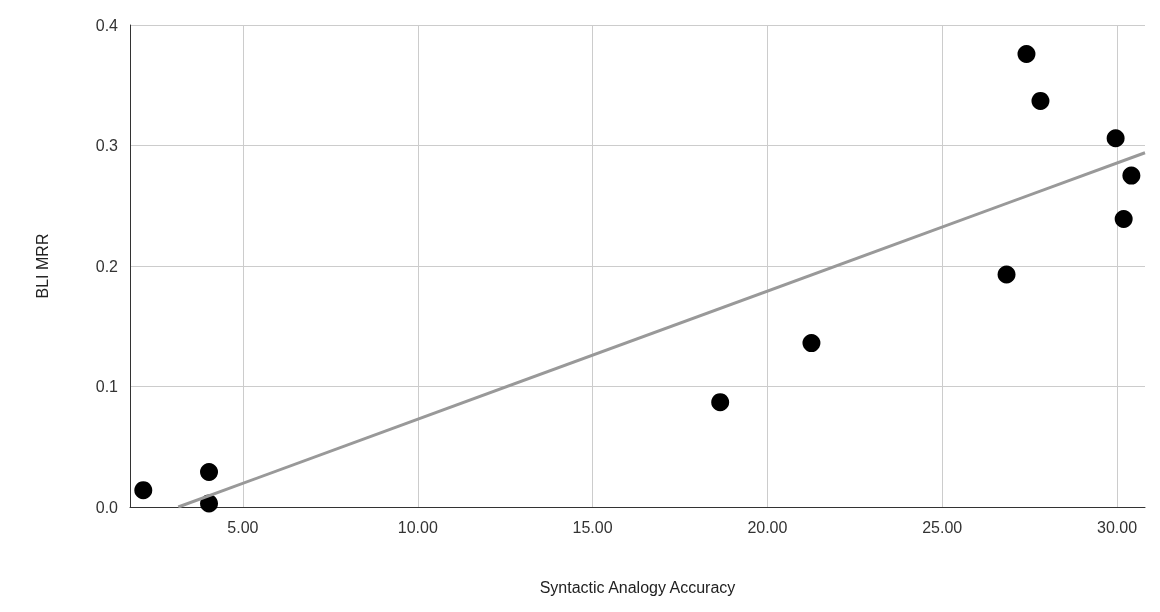 The width and height of the screenshot is (1160, 612). I want to click on x-axis-title: Syntactic Analogy Accuracy, so click(637, 587).